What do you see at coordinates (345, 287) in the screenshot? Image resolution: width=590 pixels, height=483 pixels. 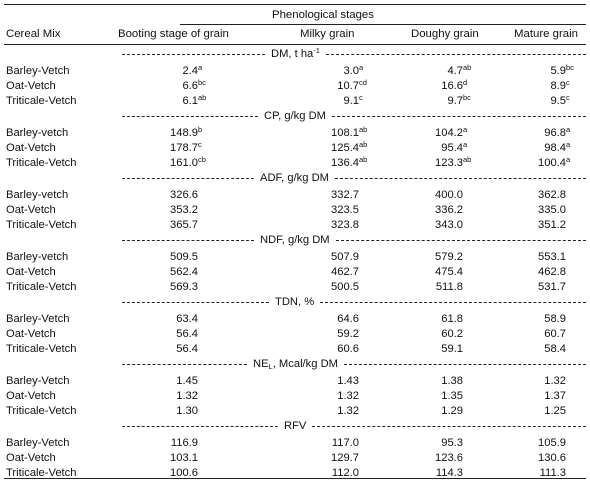 I see `cell-value: 500.5` at bounding box center [345, 287].